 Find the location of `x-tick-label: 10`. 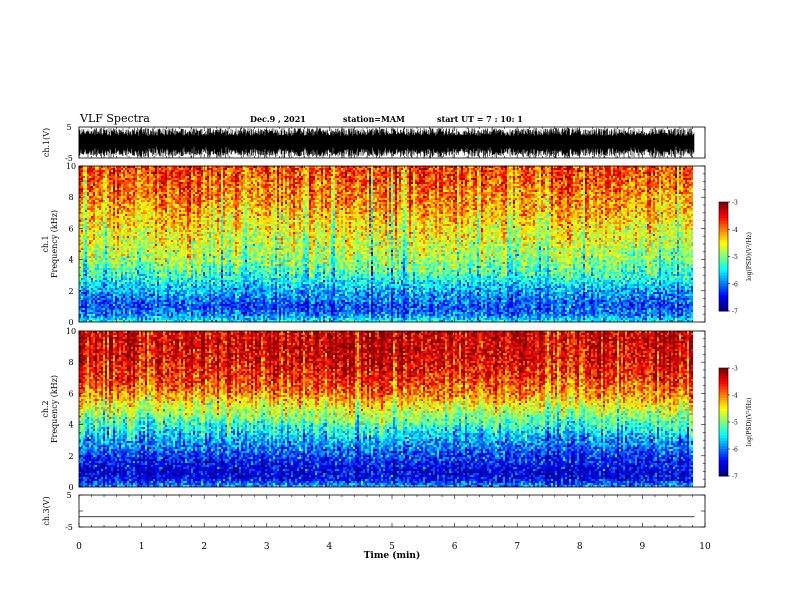

x-tick-label: 10 is located at coordinates (705, 547).